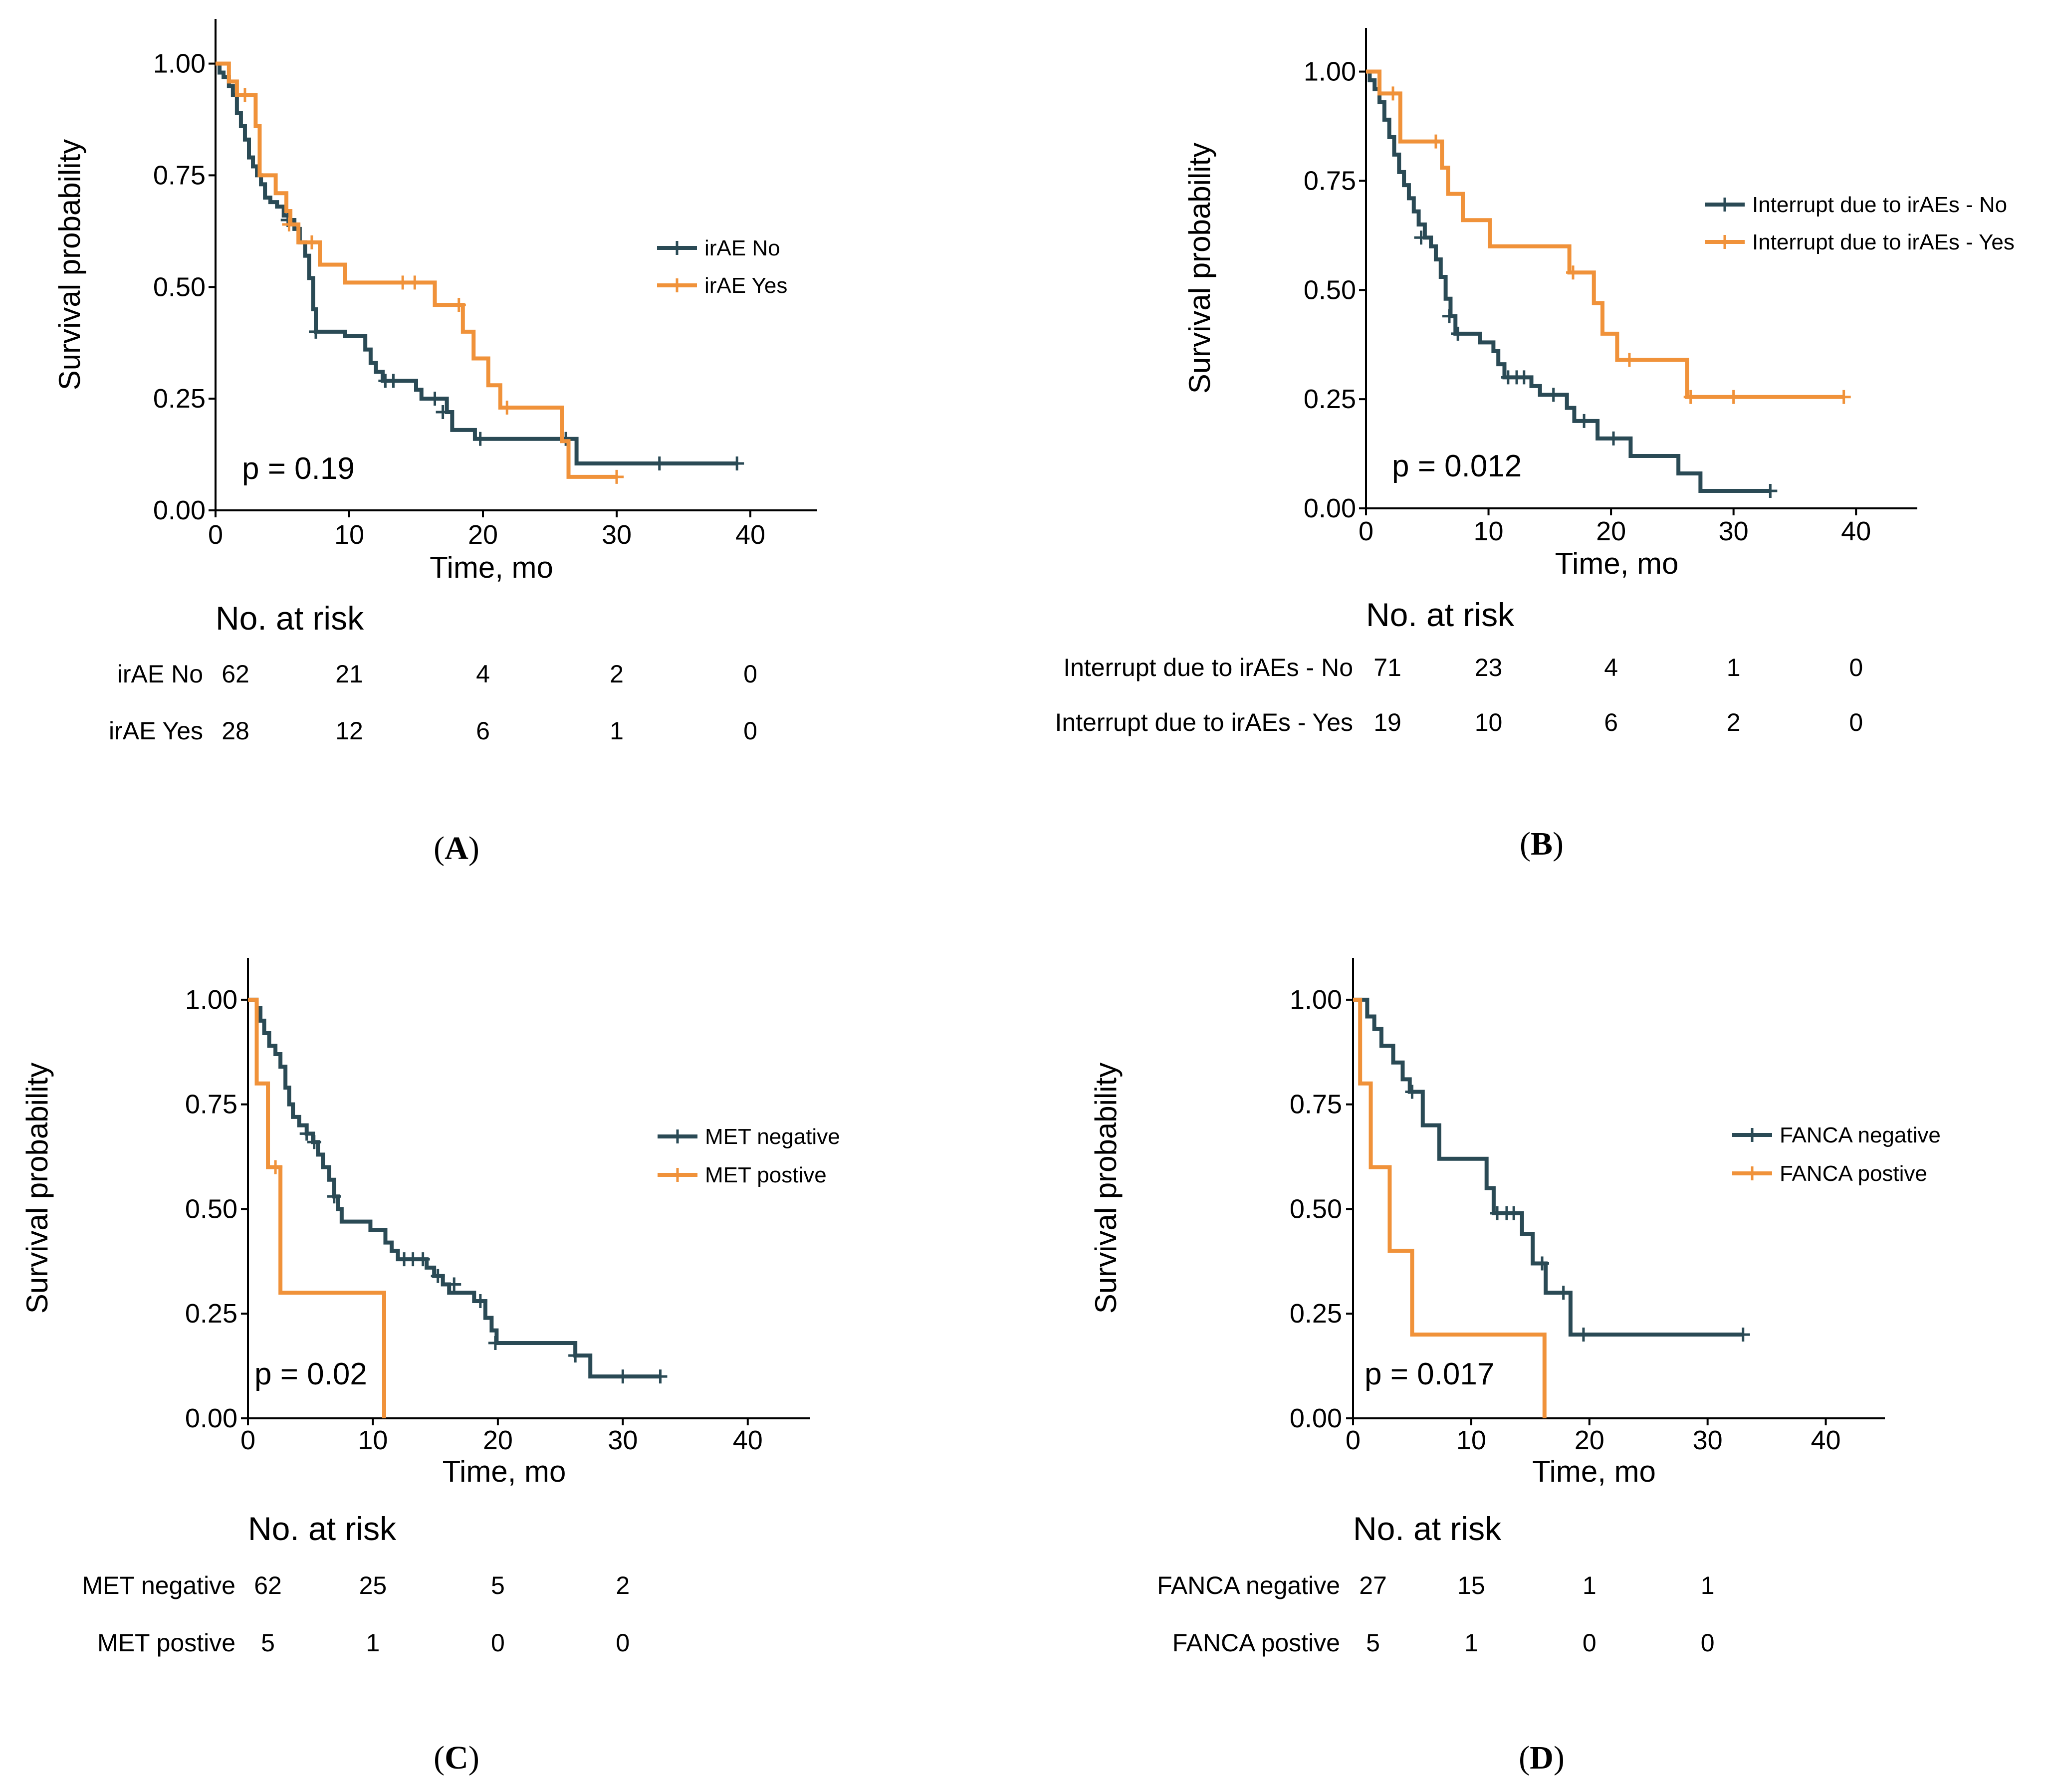 The image size is (2054, 1792). I want to click on p-value: p = 0.02, so click(310, 1374).